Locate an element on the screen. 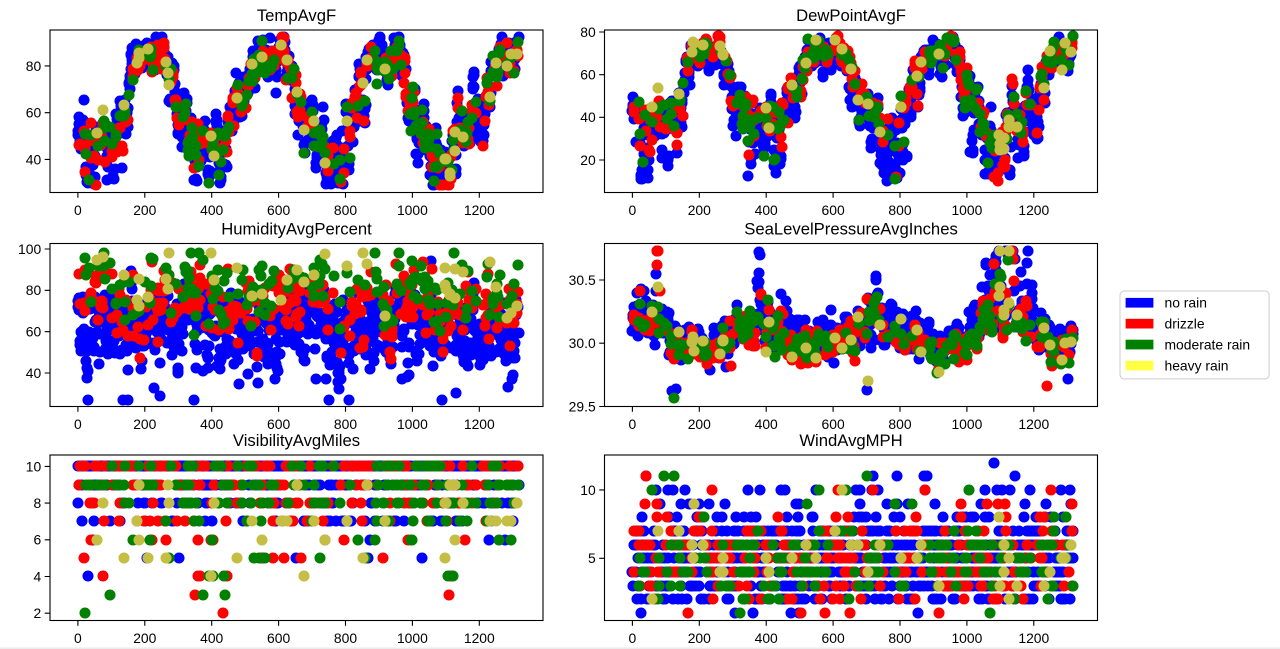  svg-text: 30.5 is located at coordinates (582, 280).